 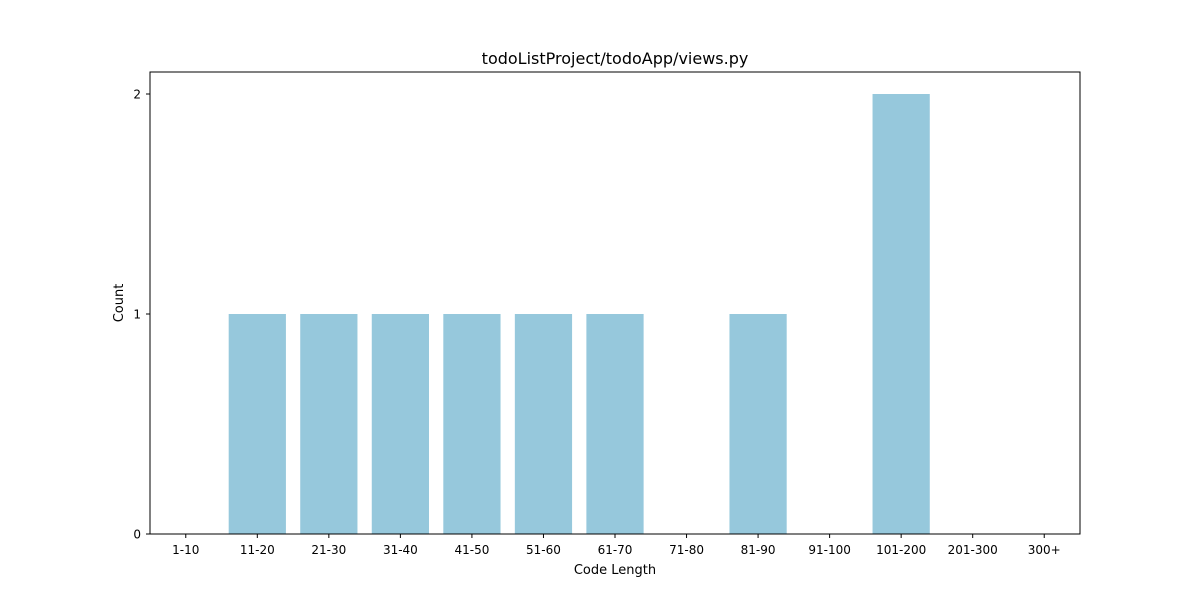 I want to click on y-tick-label: 1, so click(x=137, y=315).